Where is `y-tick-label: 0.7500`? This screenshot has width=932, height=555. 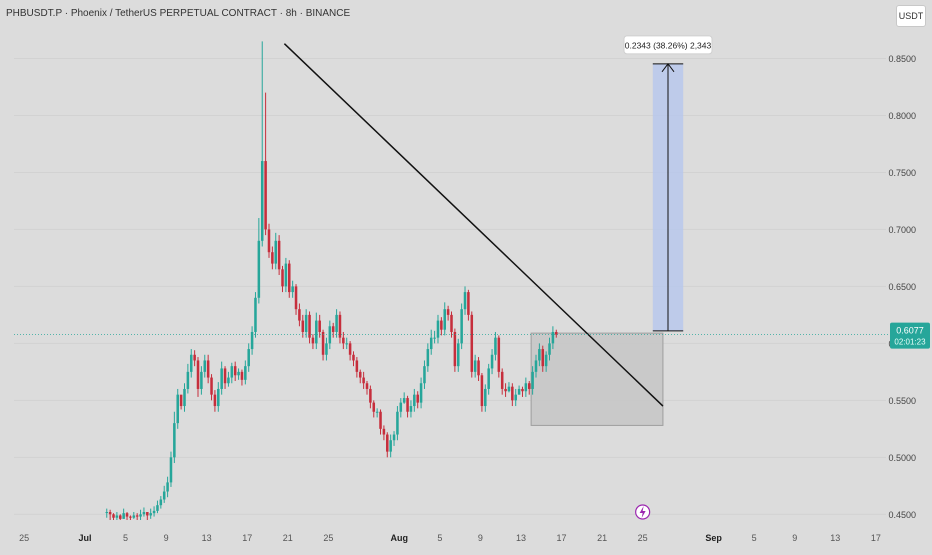
y-tick-label: 0.7500 is located at coordinates (902, 173).